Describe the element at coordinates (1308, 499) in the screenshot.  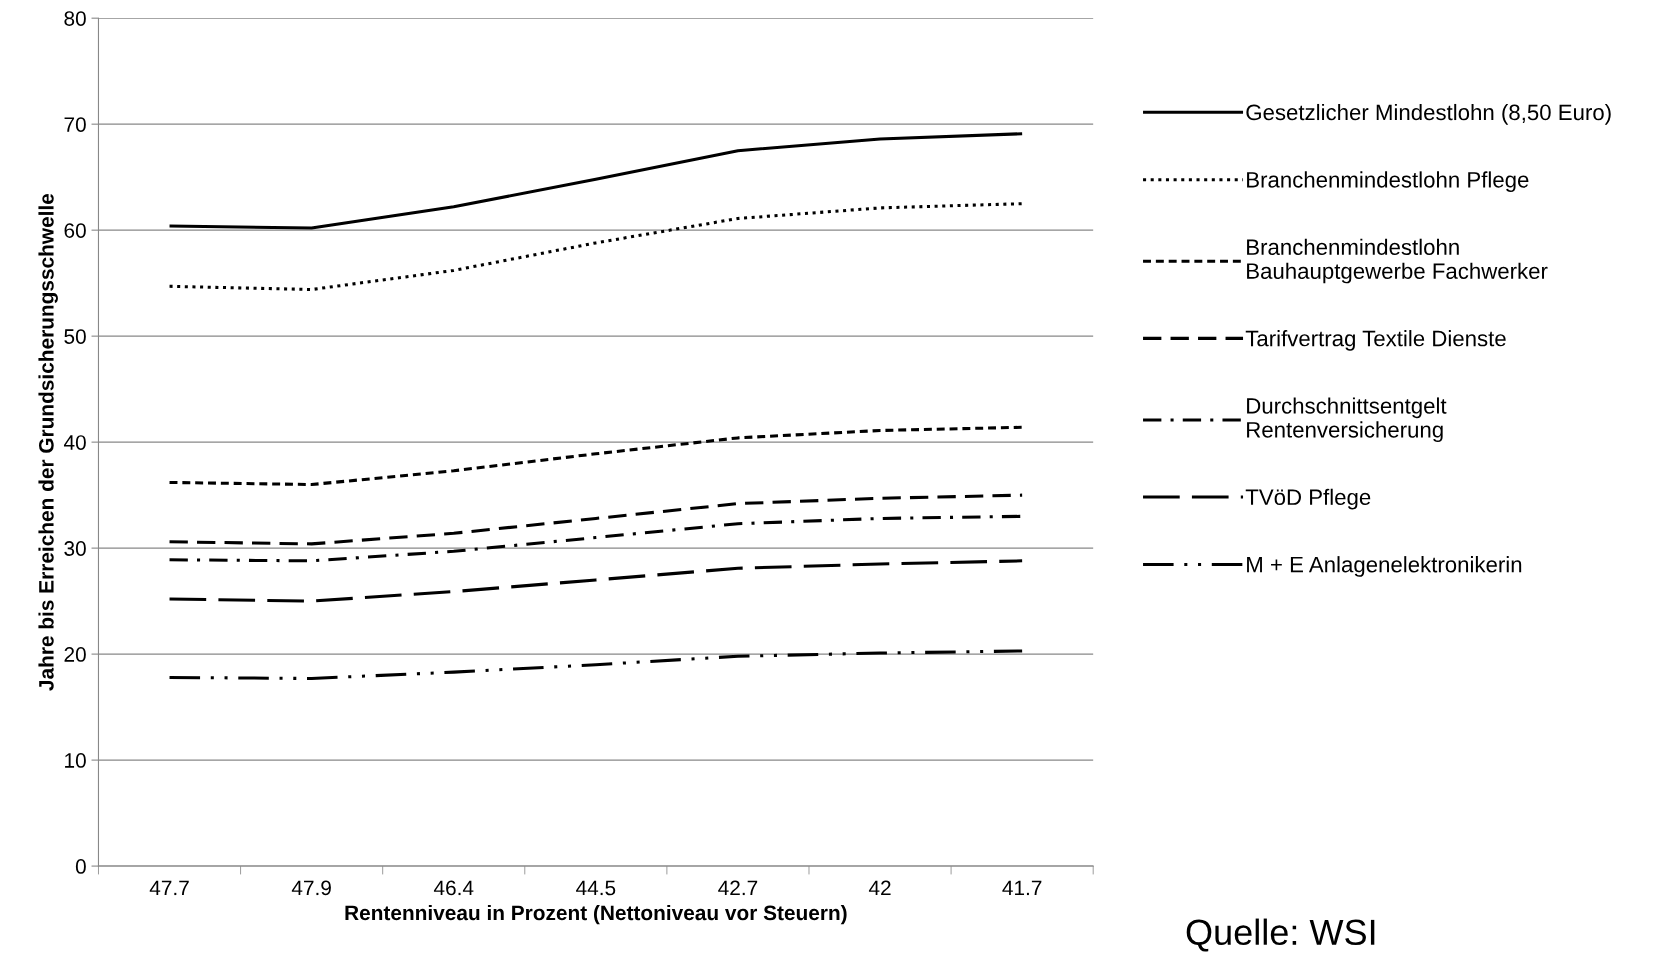
I see `legend-label: TVöD Pflege` at that location.